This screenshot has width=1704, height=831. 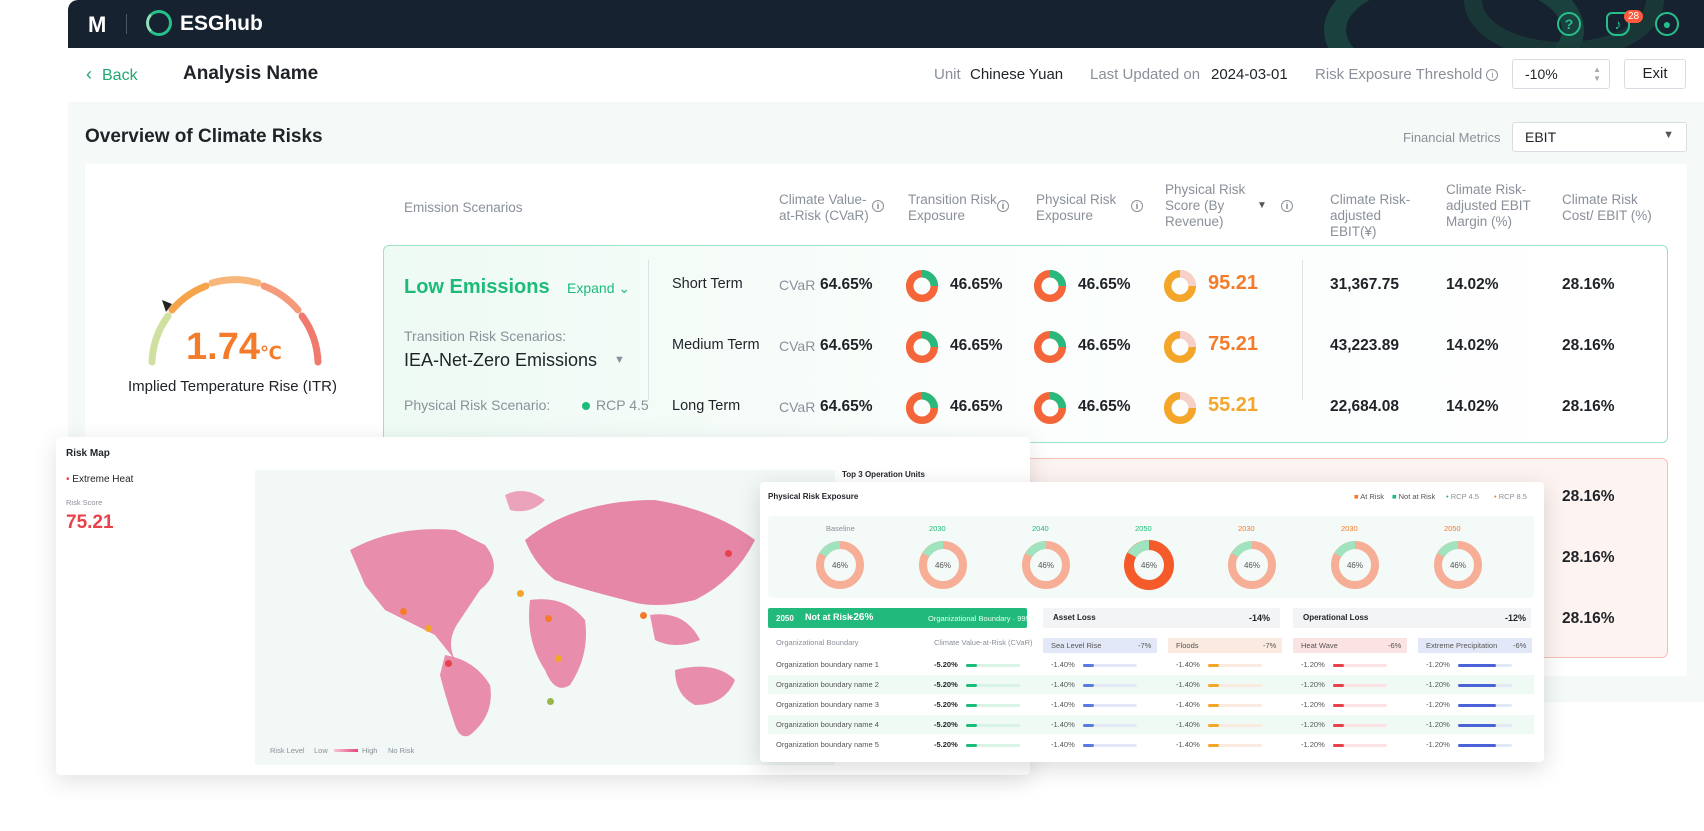 What do you see at coordinates (1516, 618) in the screenshot?
I see `op-loss-value: -12%` at bounding box center [1516, 618].